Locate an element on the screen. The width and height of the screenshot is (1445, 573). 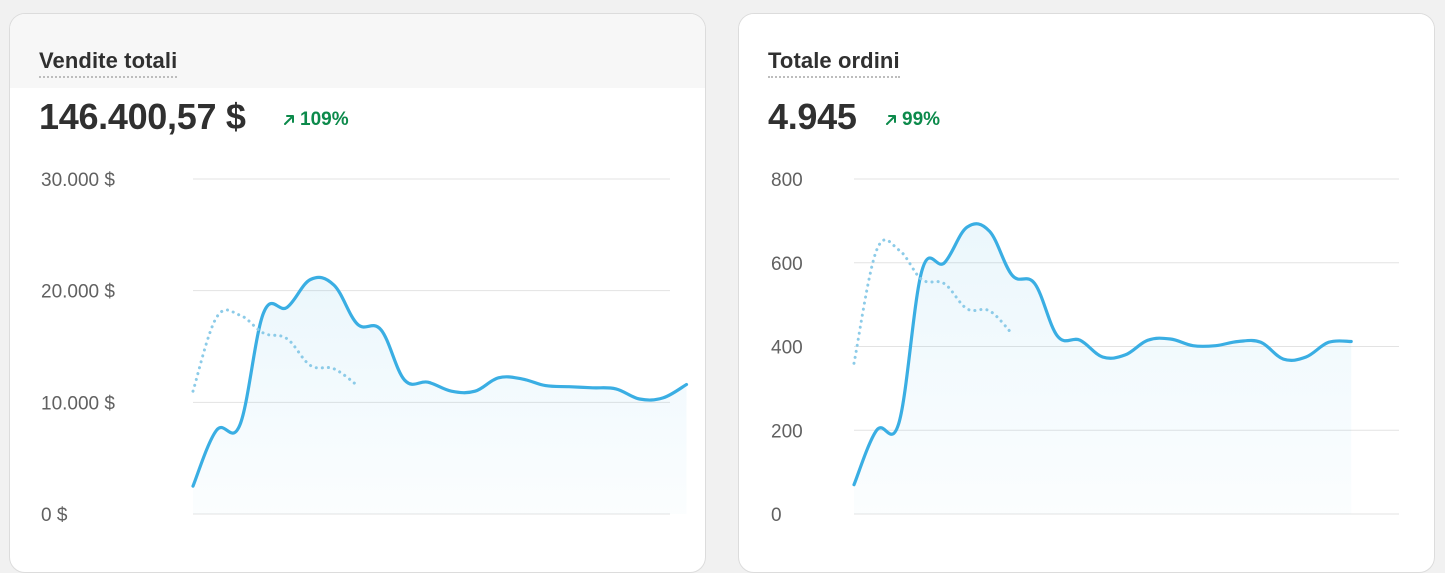
primary-series-area is located at coordinates (440, 395).